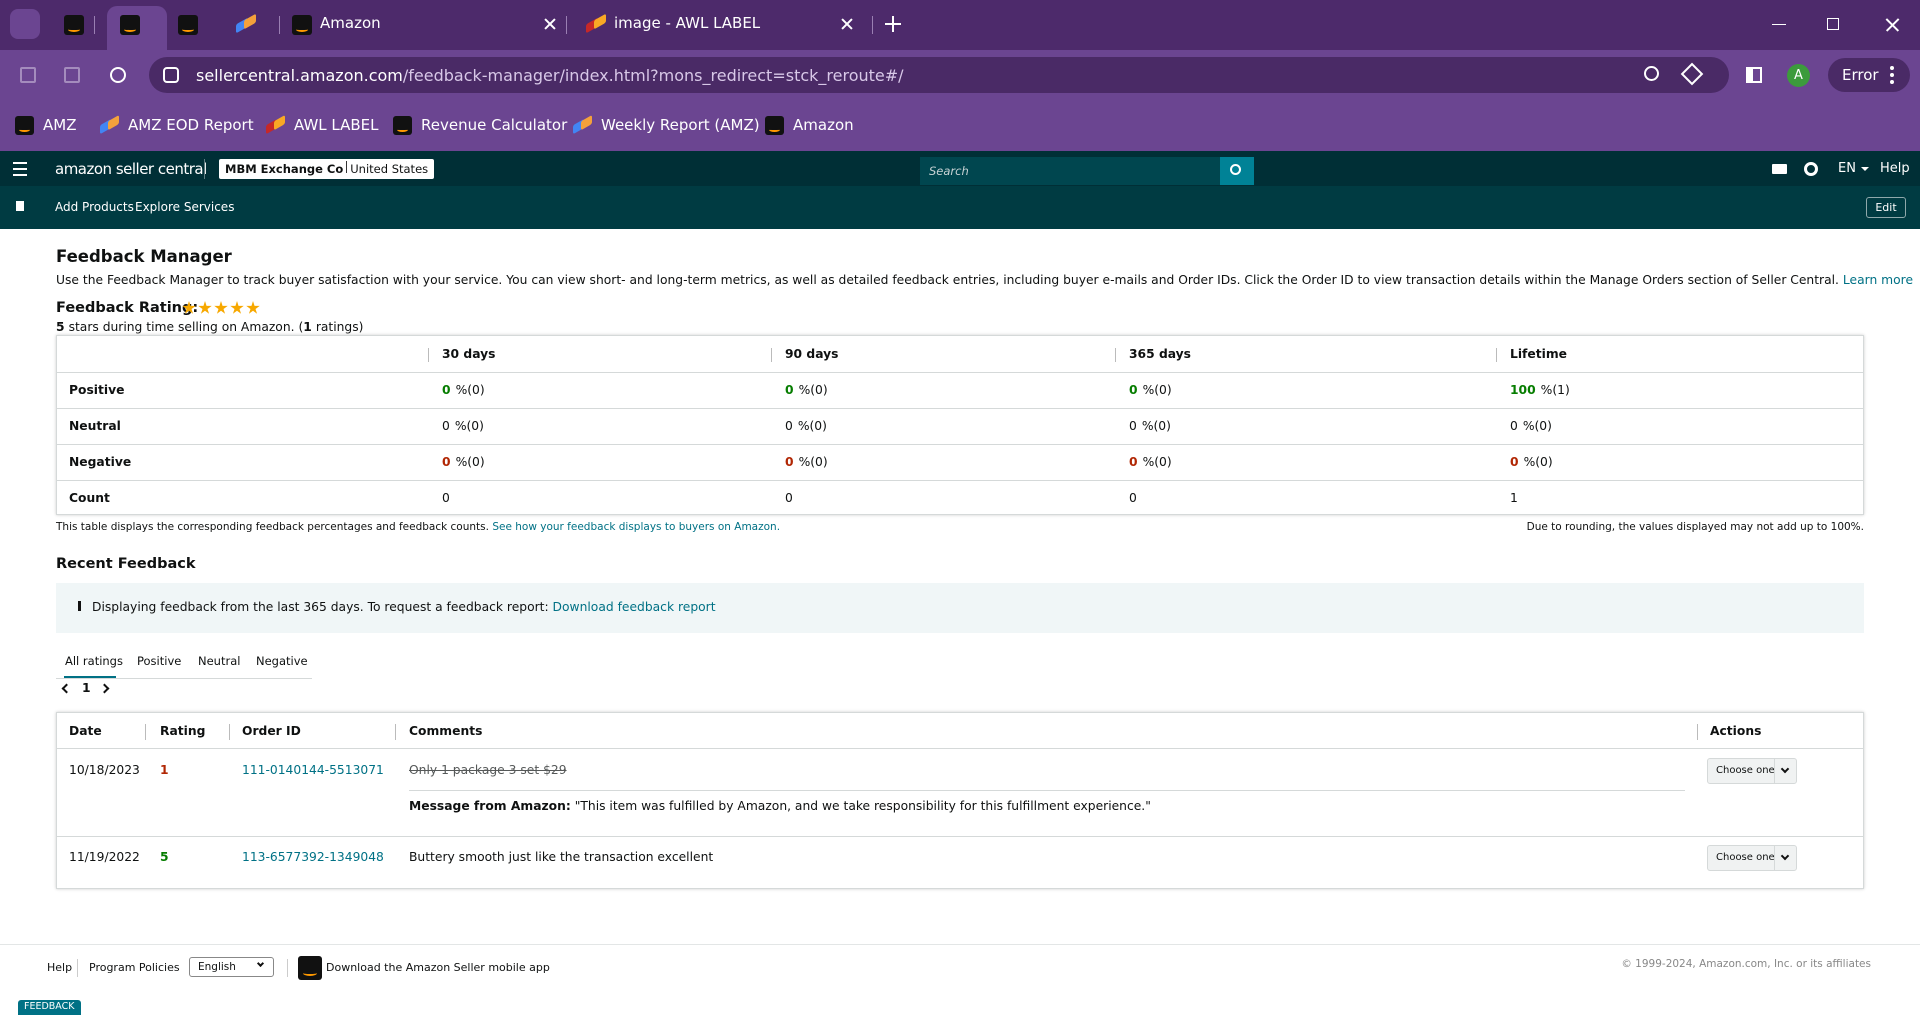  Describe the element at coordinates (327, 169) in the screenshot. I see `store-switcher: MBM Exchange Co United States` at that location.